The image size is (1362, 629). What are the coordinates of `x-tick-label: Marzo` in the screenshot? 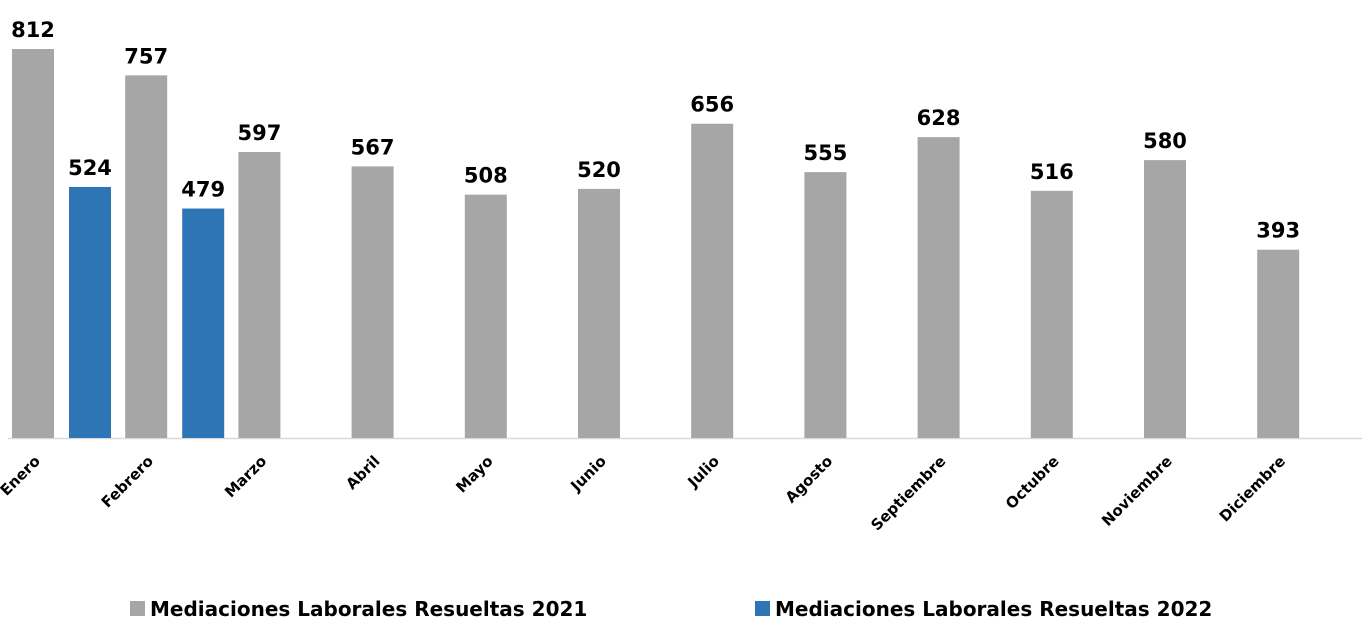 It's located at (245, 476).